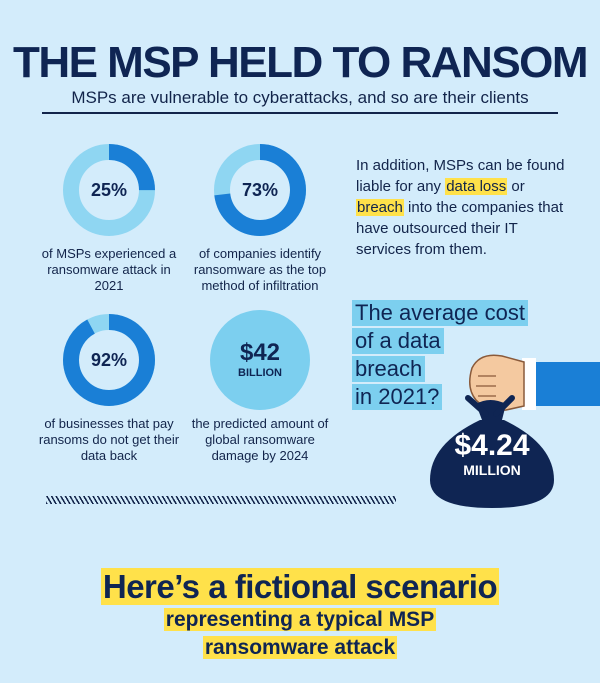  Describe the element at coordinates (440, 313) in the screenshot. I see `cost-line: The average cost` at that location.